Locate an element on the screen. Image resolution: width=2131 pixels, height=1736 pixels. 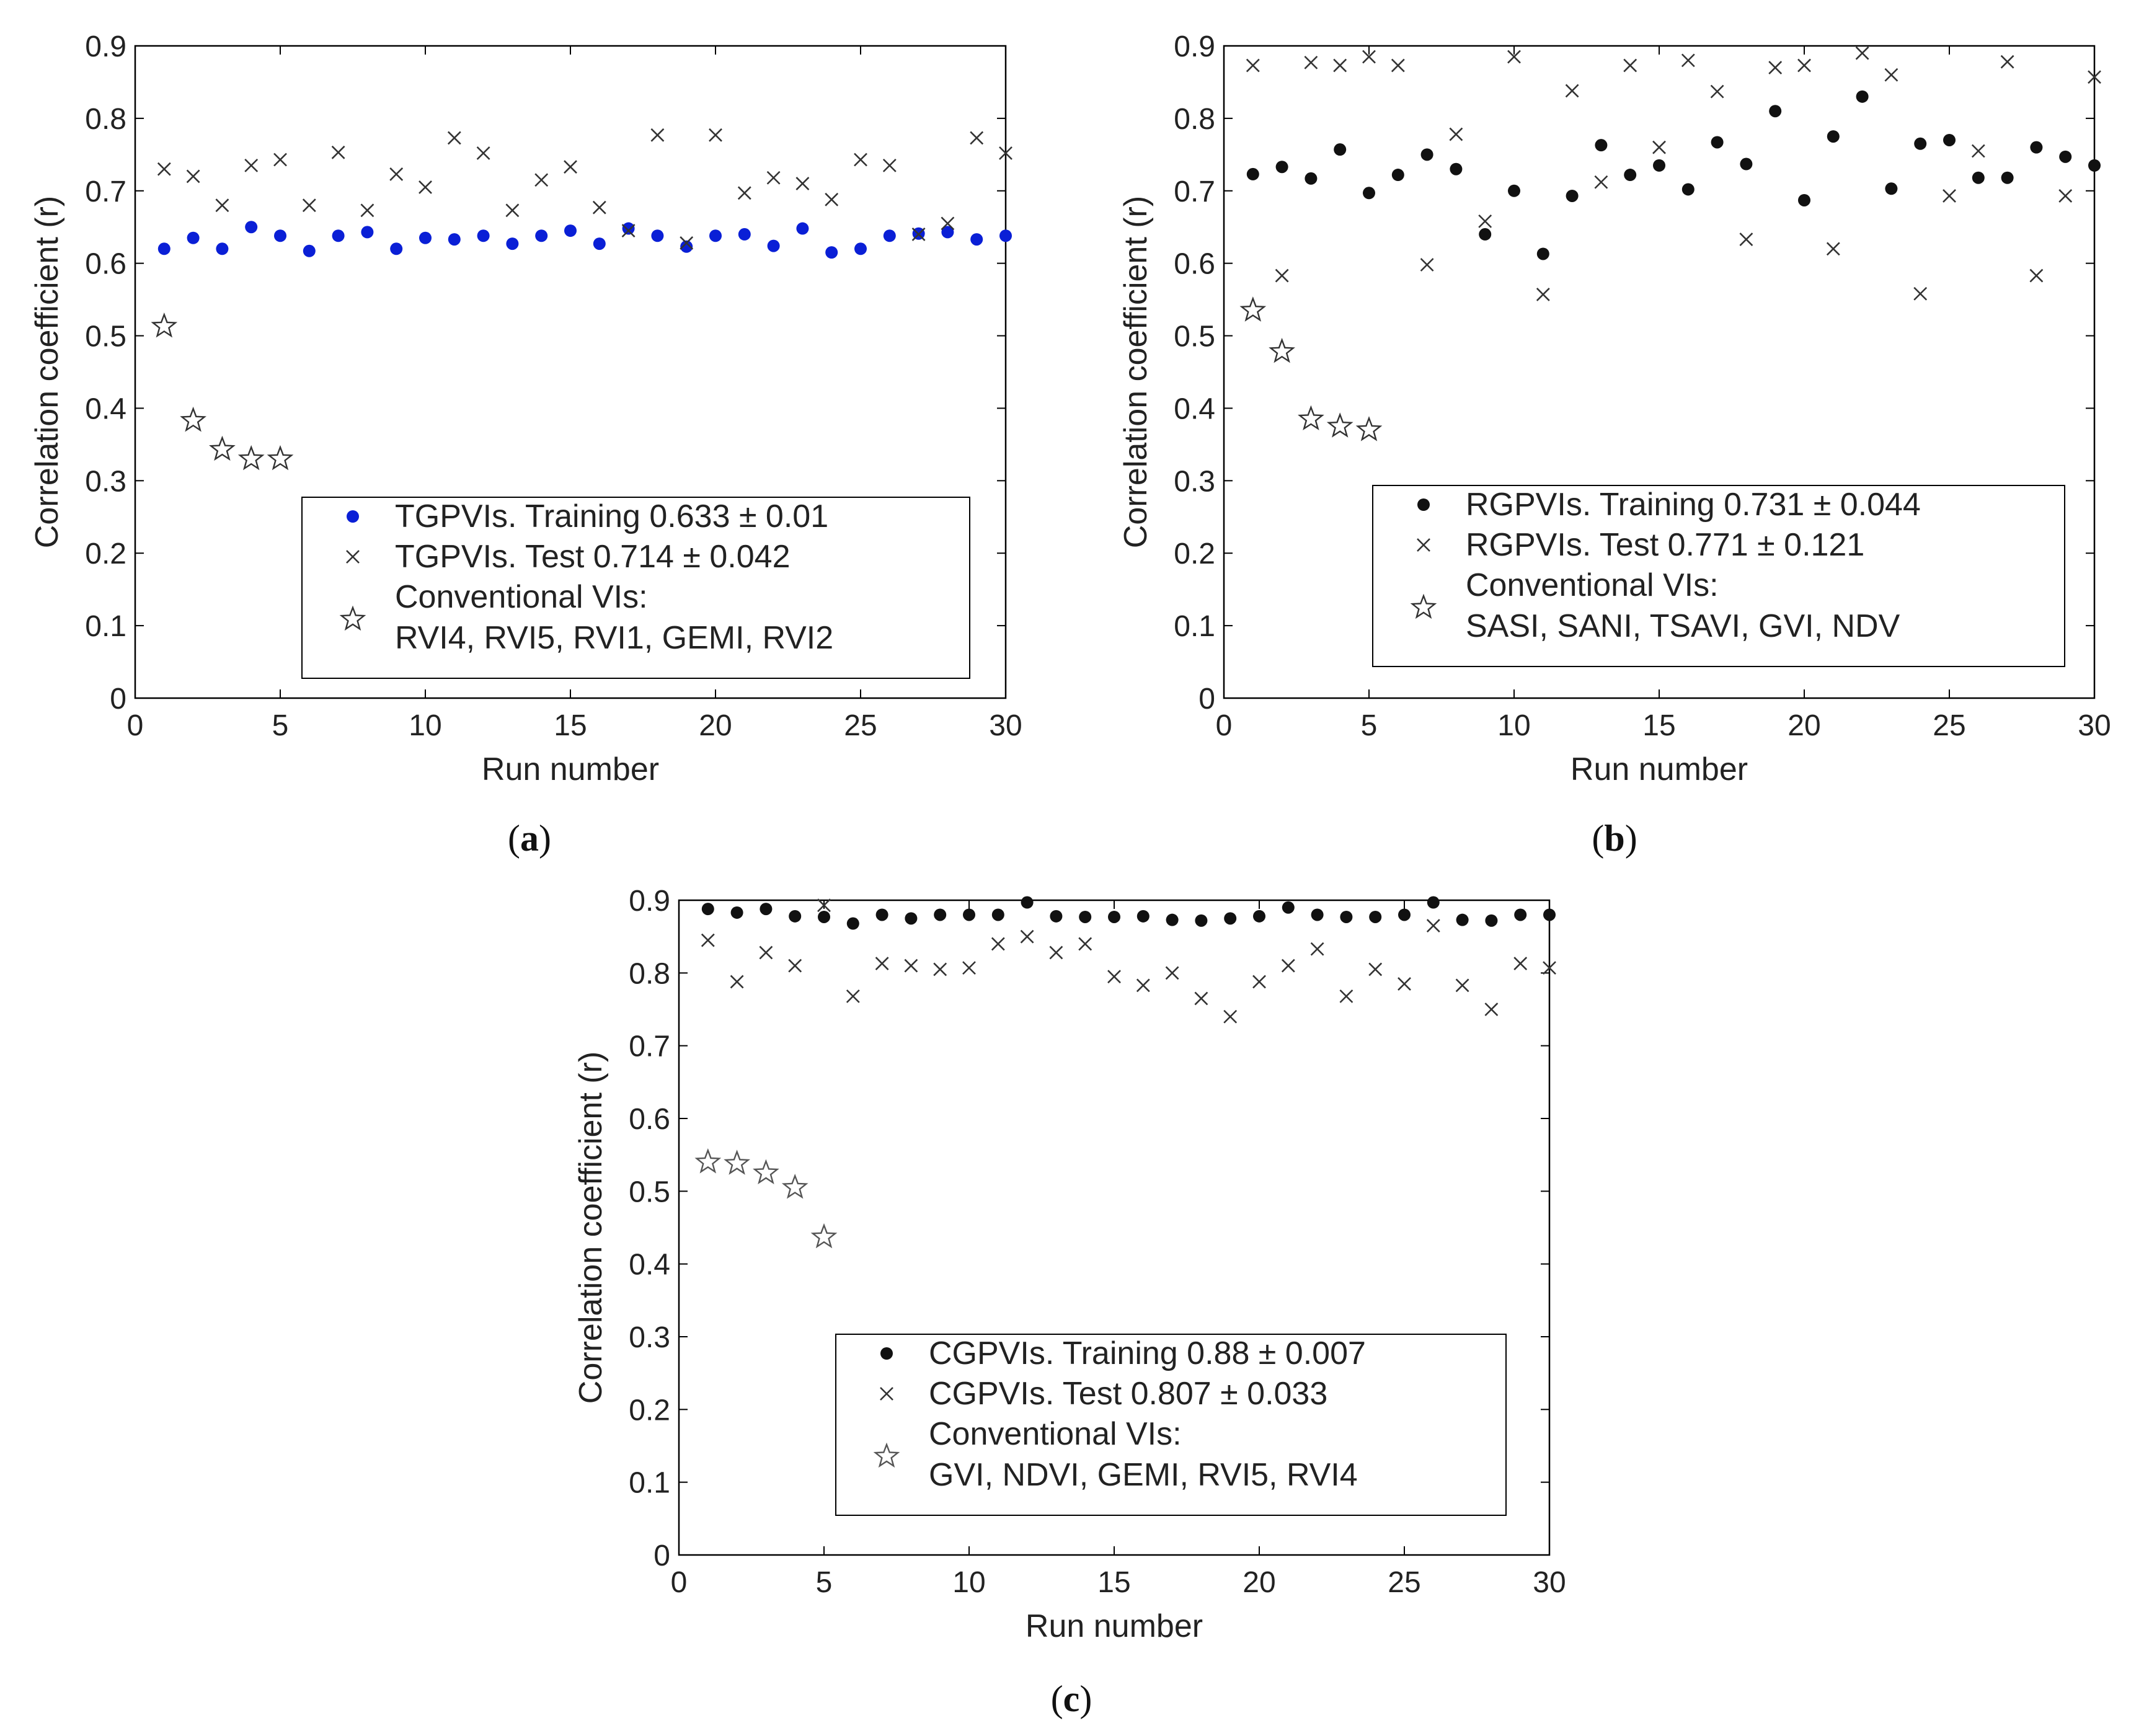
panel-label-letter: c is located at coordinates (1071, 1698).